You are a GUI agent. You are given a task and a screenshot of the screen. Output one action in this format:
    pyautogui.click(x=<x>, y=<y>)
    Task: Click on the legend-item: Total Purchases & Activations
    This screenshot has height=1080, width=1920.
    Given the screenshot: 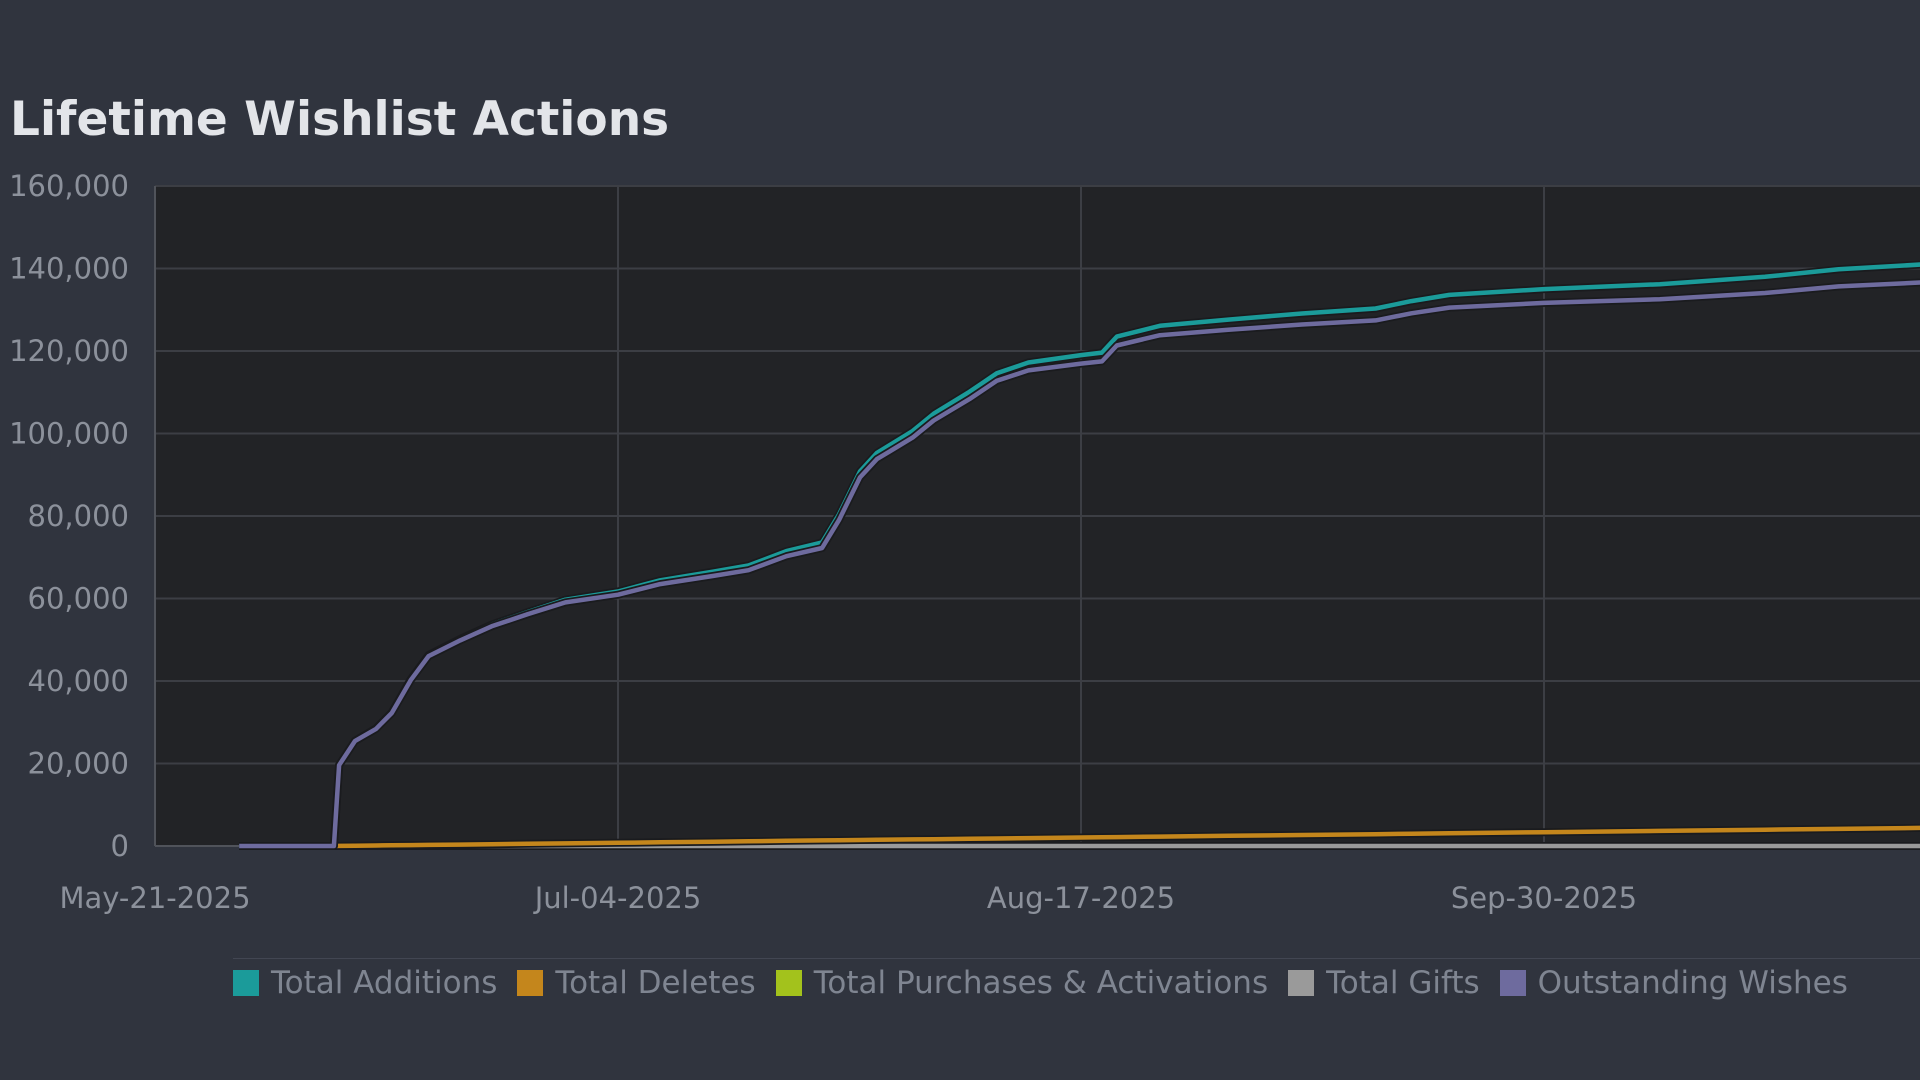 What is the action you would take?
    pyautogui.click(x=1022, y=983)
    